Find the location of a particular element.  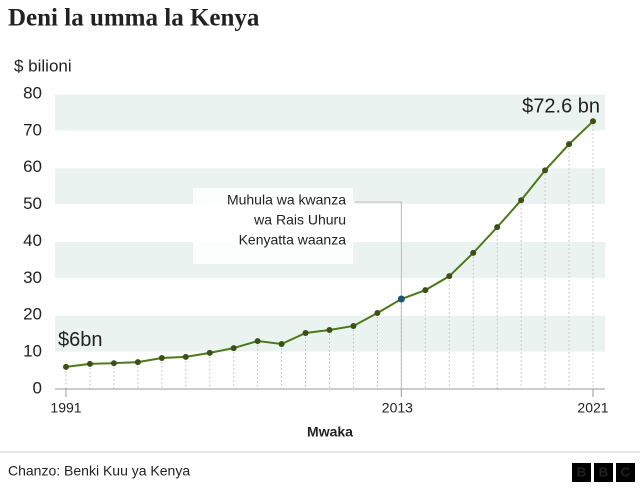

x-tick-label: 2013 is located at coordinates (397, 408).